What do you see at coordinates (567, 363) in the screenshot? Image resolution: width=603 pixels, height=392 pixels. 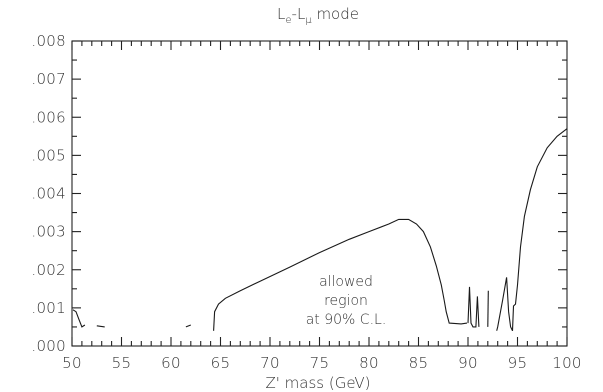 I see `x-tick-label: 100` at bounding box center [567, 363].